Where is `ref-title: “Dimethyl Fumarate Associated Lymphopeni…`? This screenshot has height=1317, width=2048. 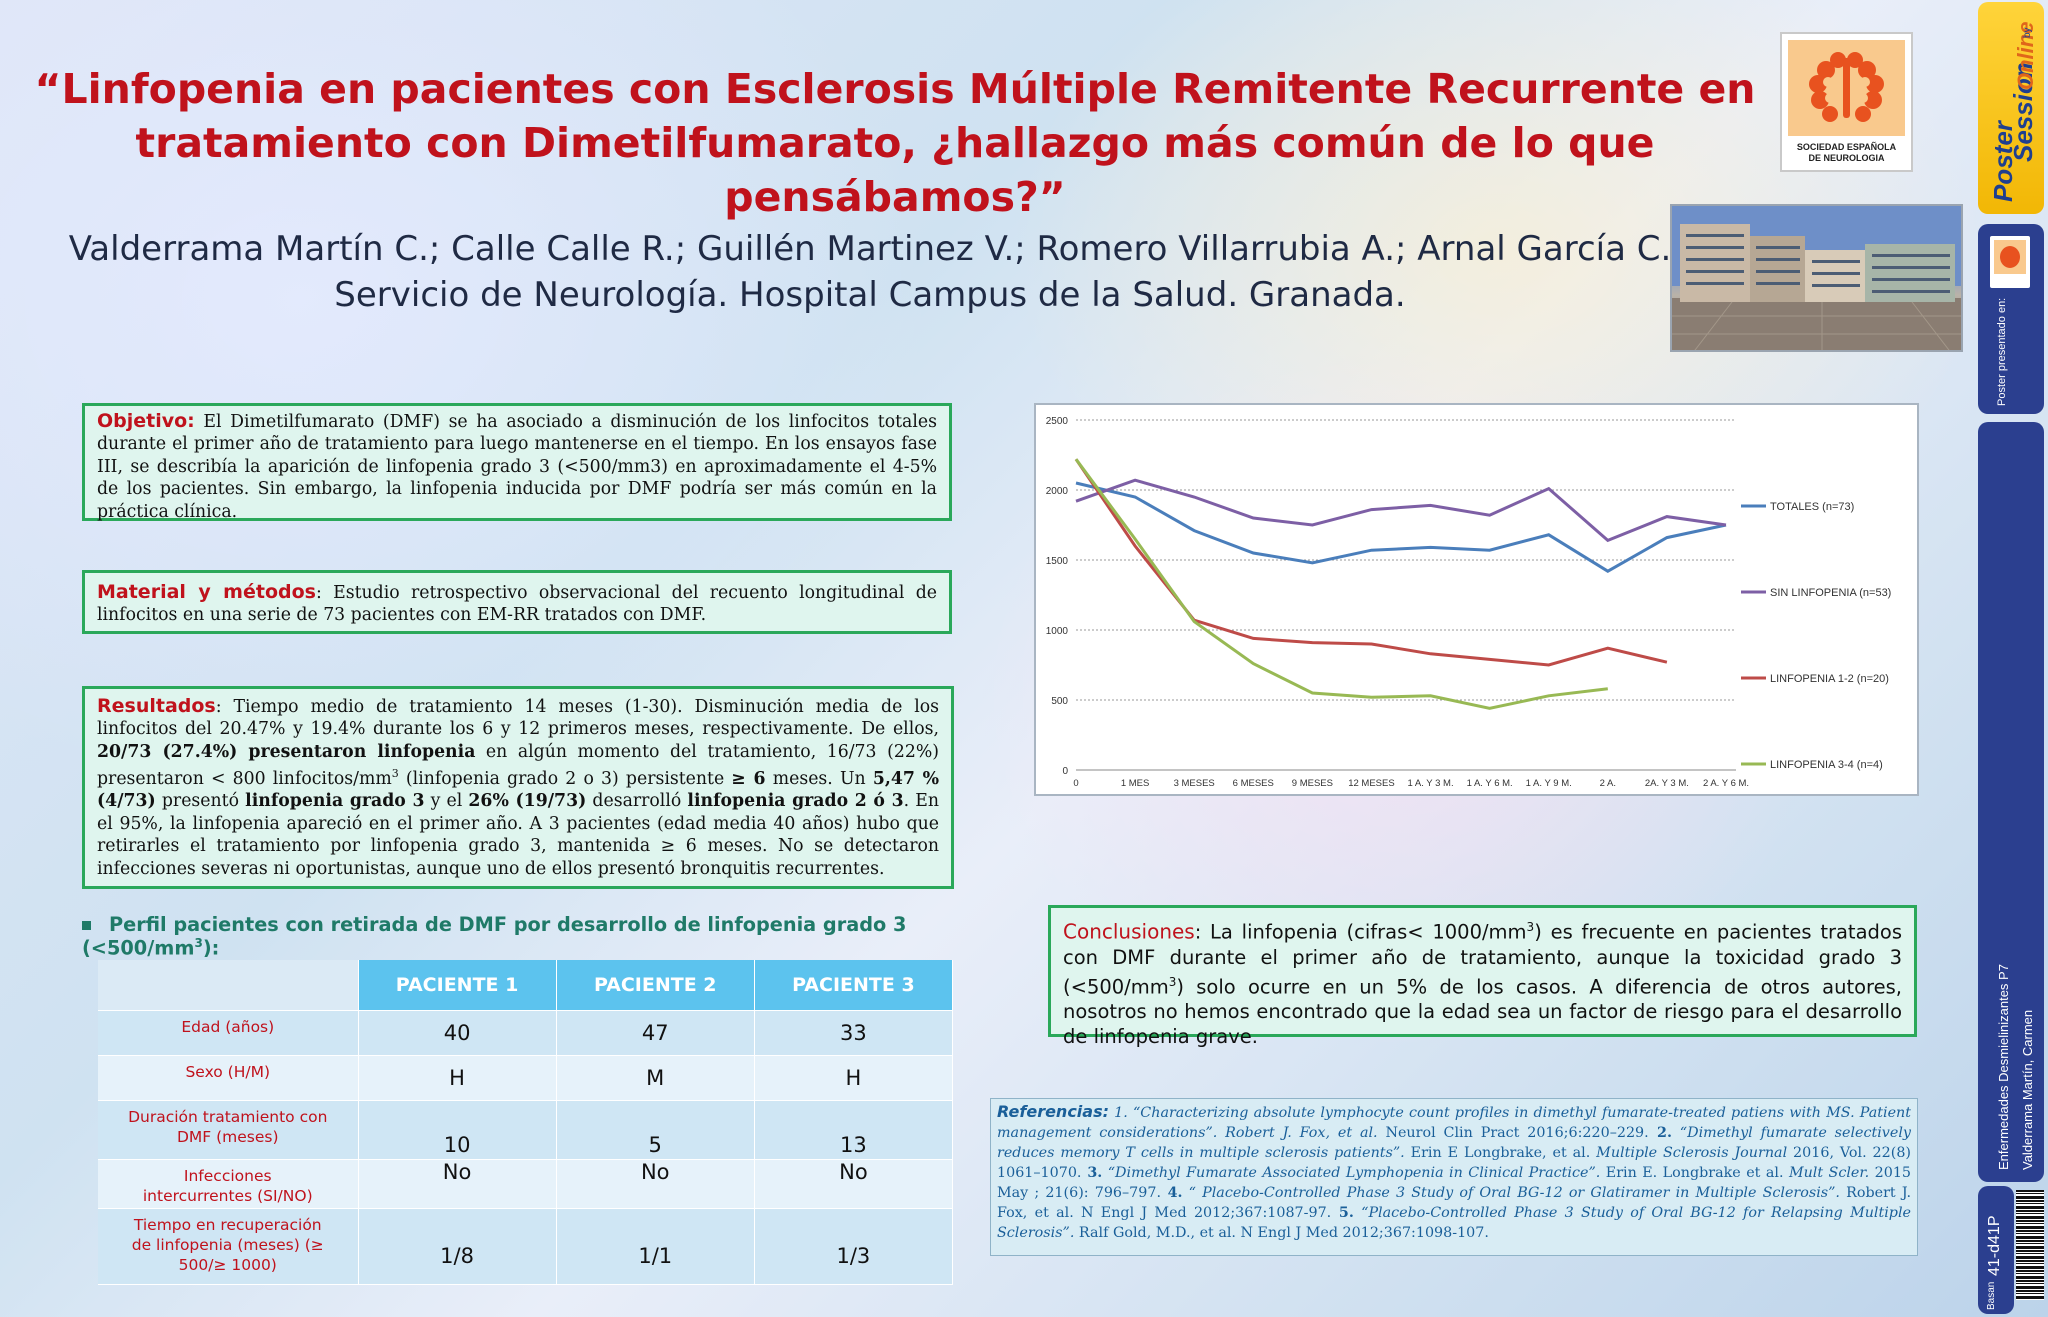 ref-title: “Dimethyl Fumarate Associated Lymphopeni… is located at coordinates (1351, 1173).